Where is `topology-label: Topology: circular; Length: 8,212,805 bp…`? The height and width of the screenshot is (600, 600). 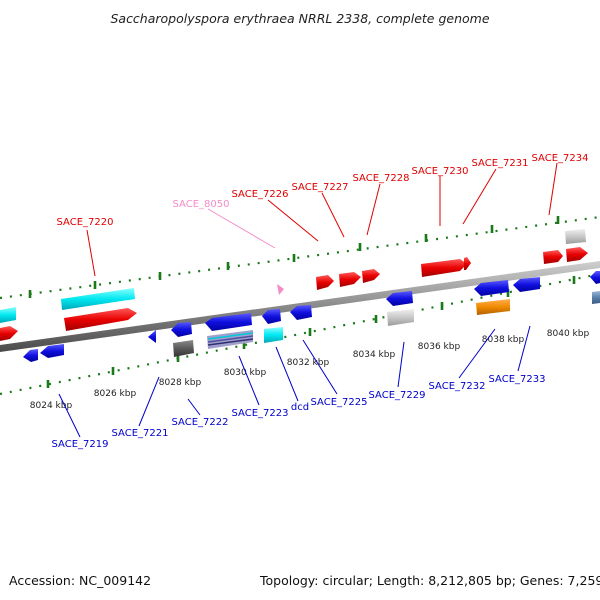 topology-label: Topology: circular; Length: 8,212,805 bp… is located at coordinates (429, 580).